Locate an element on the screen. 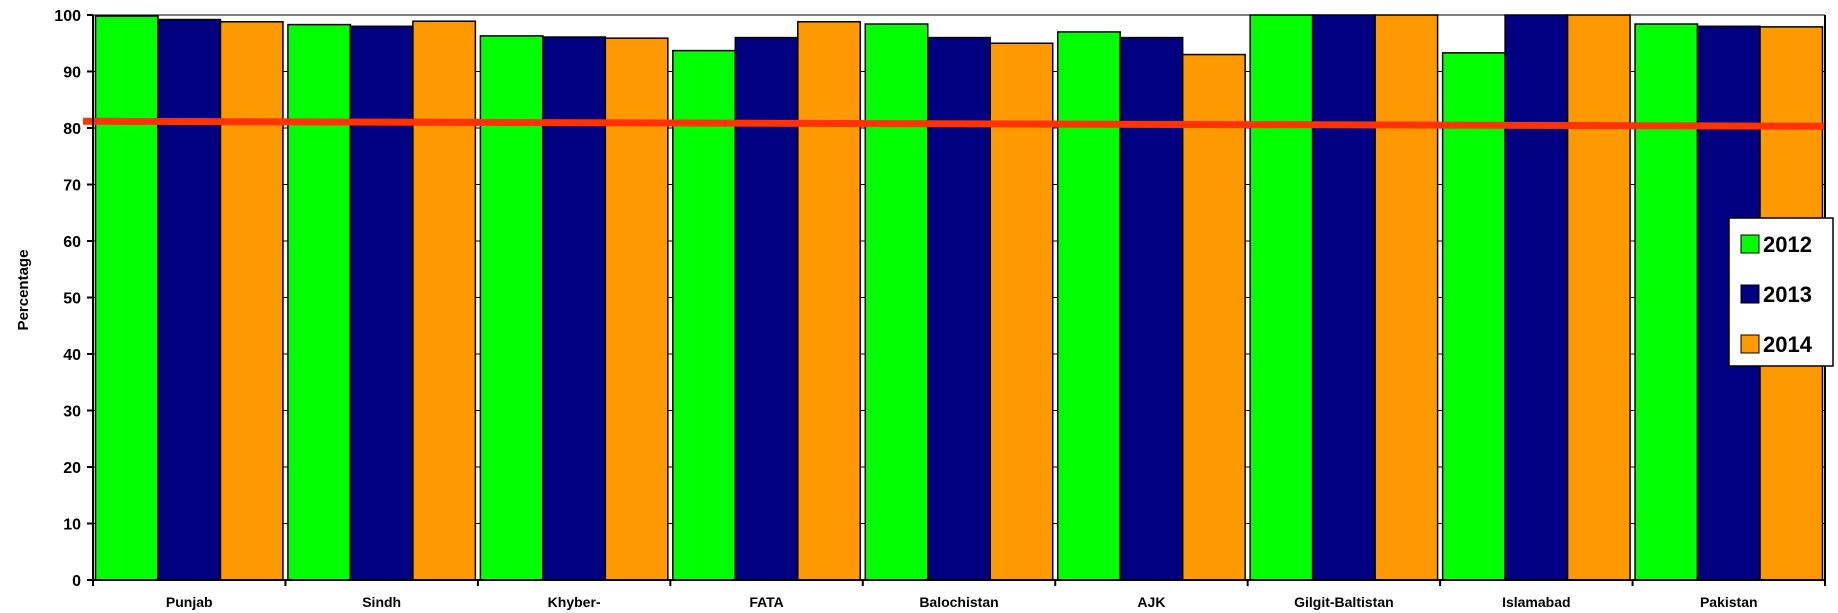  y-tick-label: 50 is located at coordinates (72, 299).